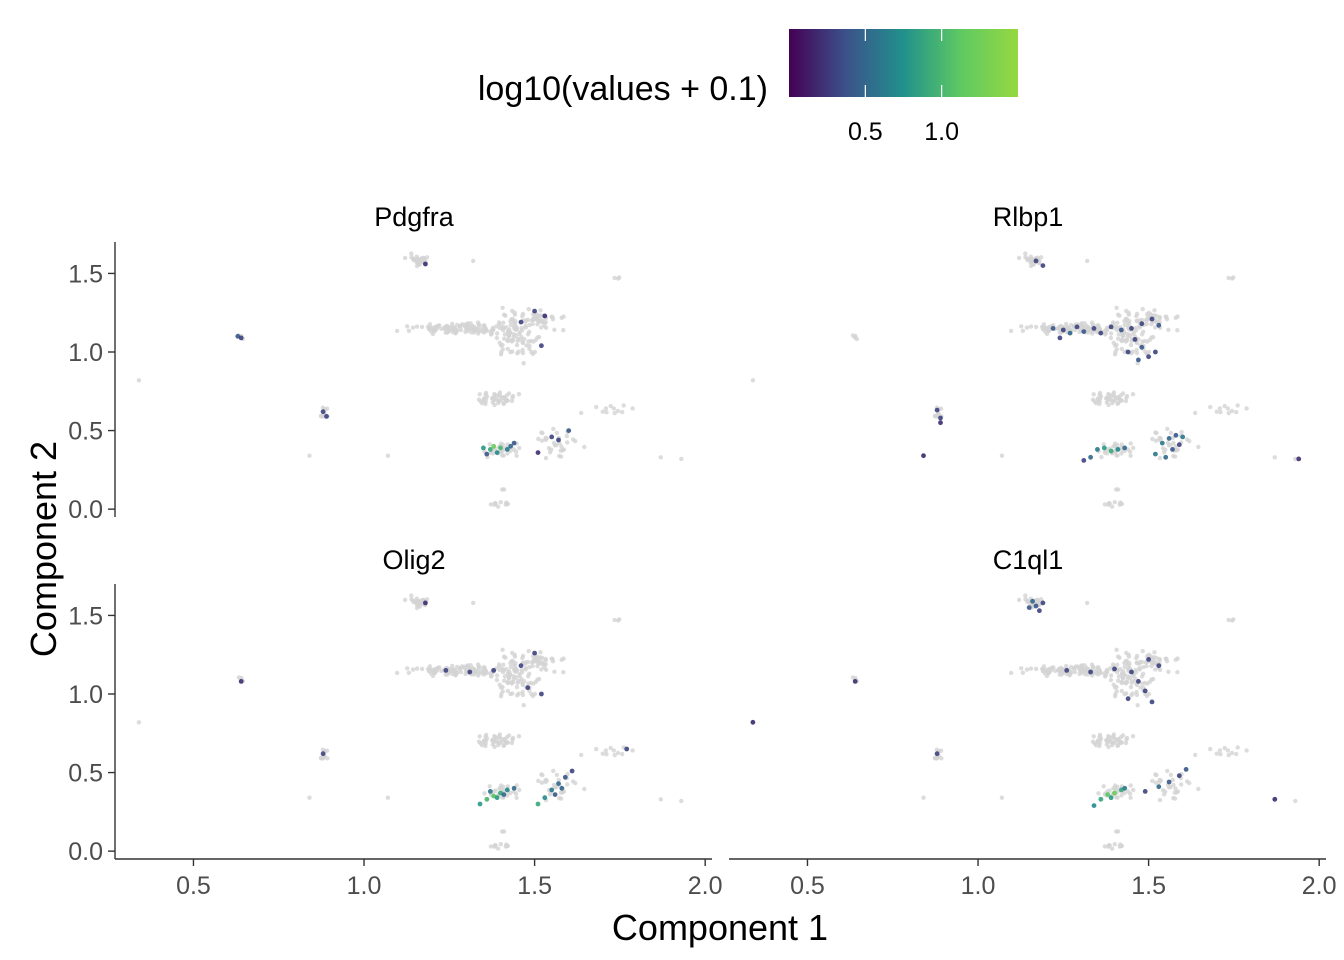 The height and width of the screenshot is (960, 1344). What do you see at coordinates (1026, 380) in the screenshot?
I see `panel-rlbp1` at bounding box center [1026, 380].